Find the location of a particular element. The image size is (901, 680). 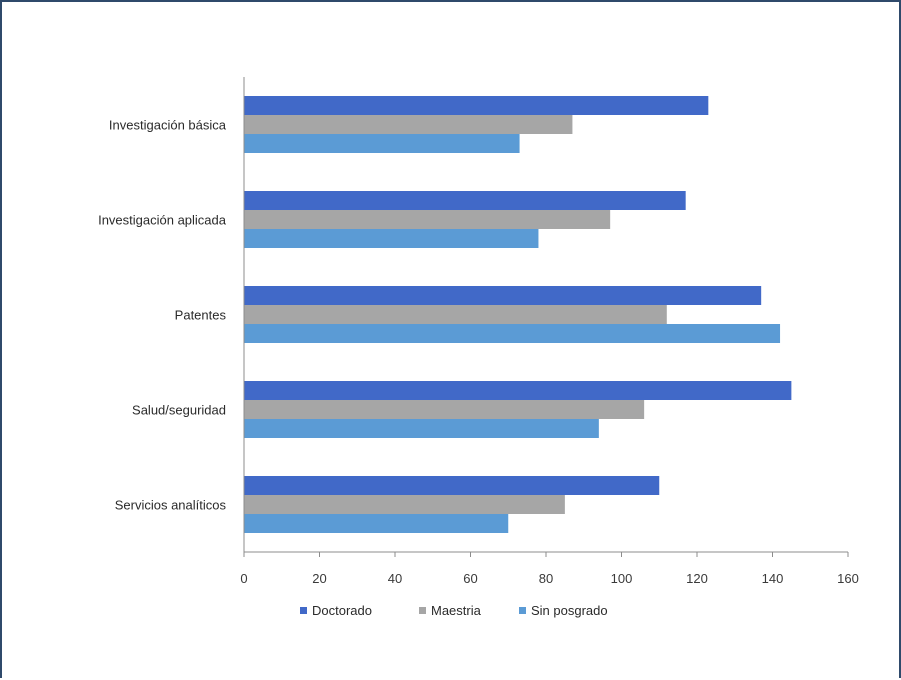

category-label: Servicios analíticos is located at coordinates (171, 505).